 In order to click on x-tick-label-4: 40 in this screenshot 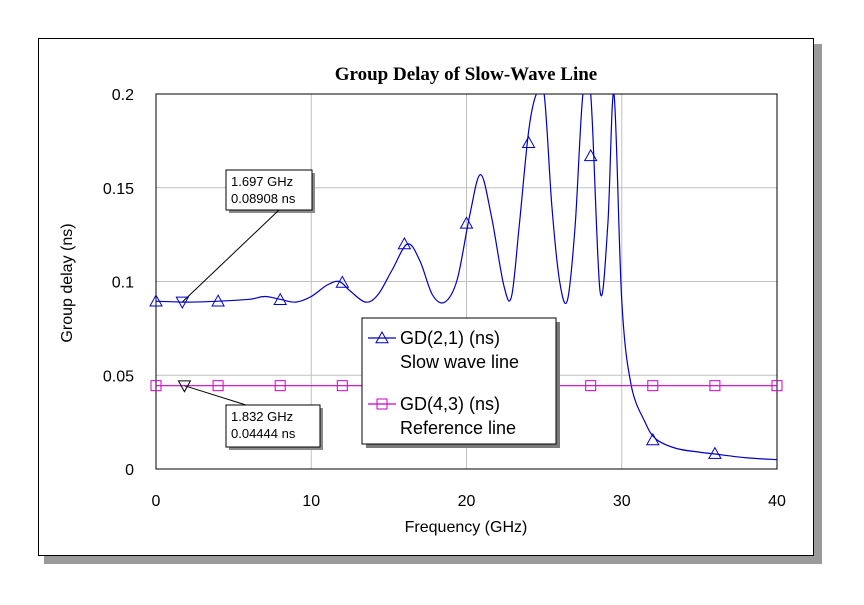, I will do `click(777, 501)`.